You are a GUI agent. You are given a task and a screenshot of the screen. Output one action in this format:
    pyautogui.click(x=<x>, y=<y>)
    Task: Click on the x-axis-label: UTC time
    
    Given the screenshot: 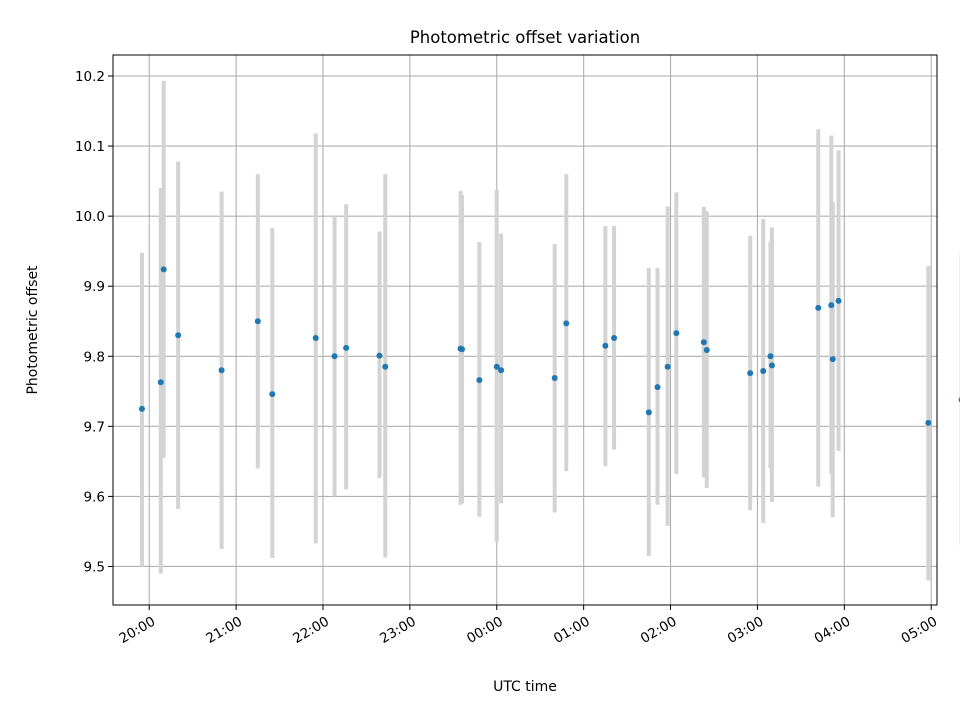 What is the action you would take?
    pyautogui.click(x=525, y=687)
    